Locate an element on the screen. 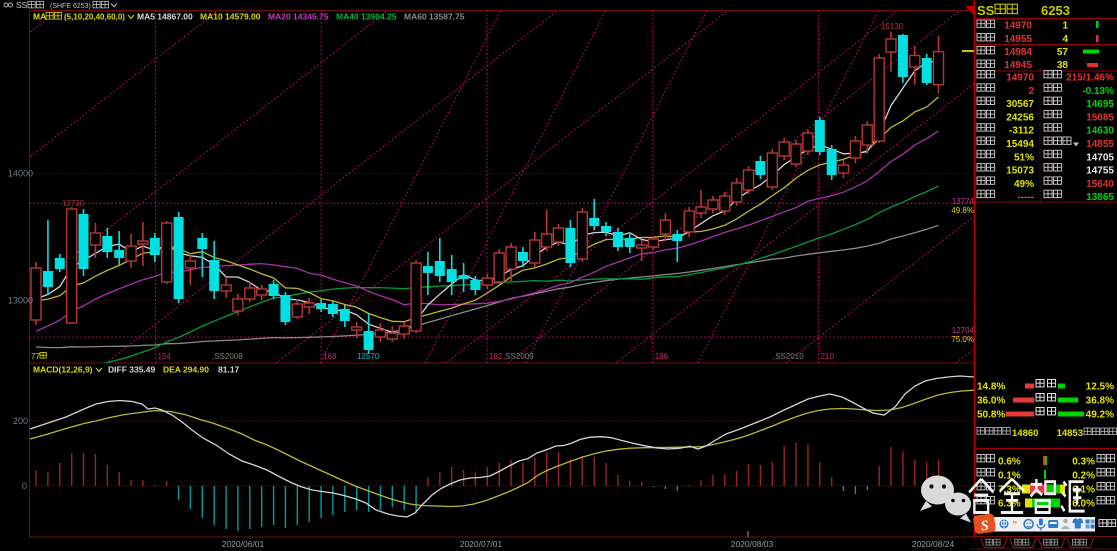 The width and height of the screenshot is (1117, 551). svg-text: S is located at coordinates (985, 526).